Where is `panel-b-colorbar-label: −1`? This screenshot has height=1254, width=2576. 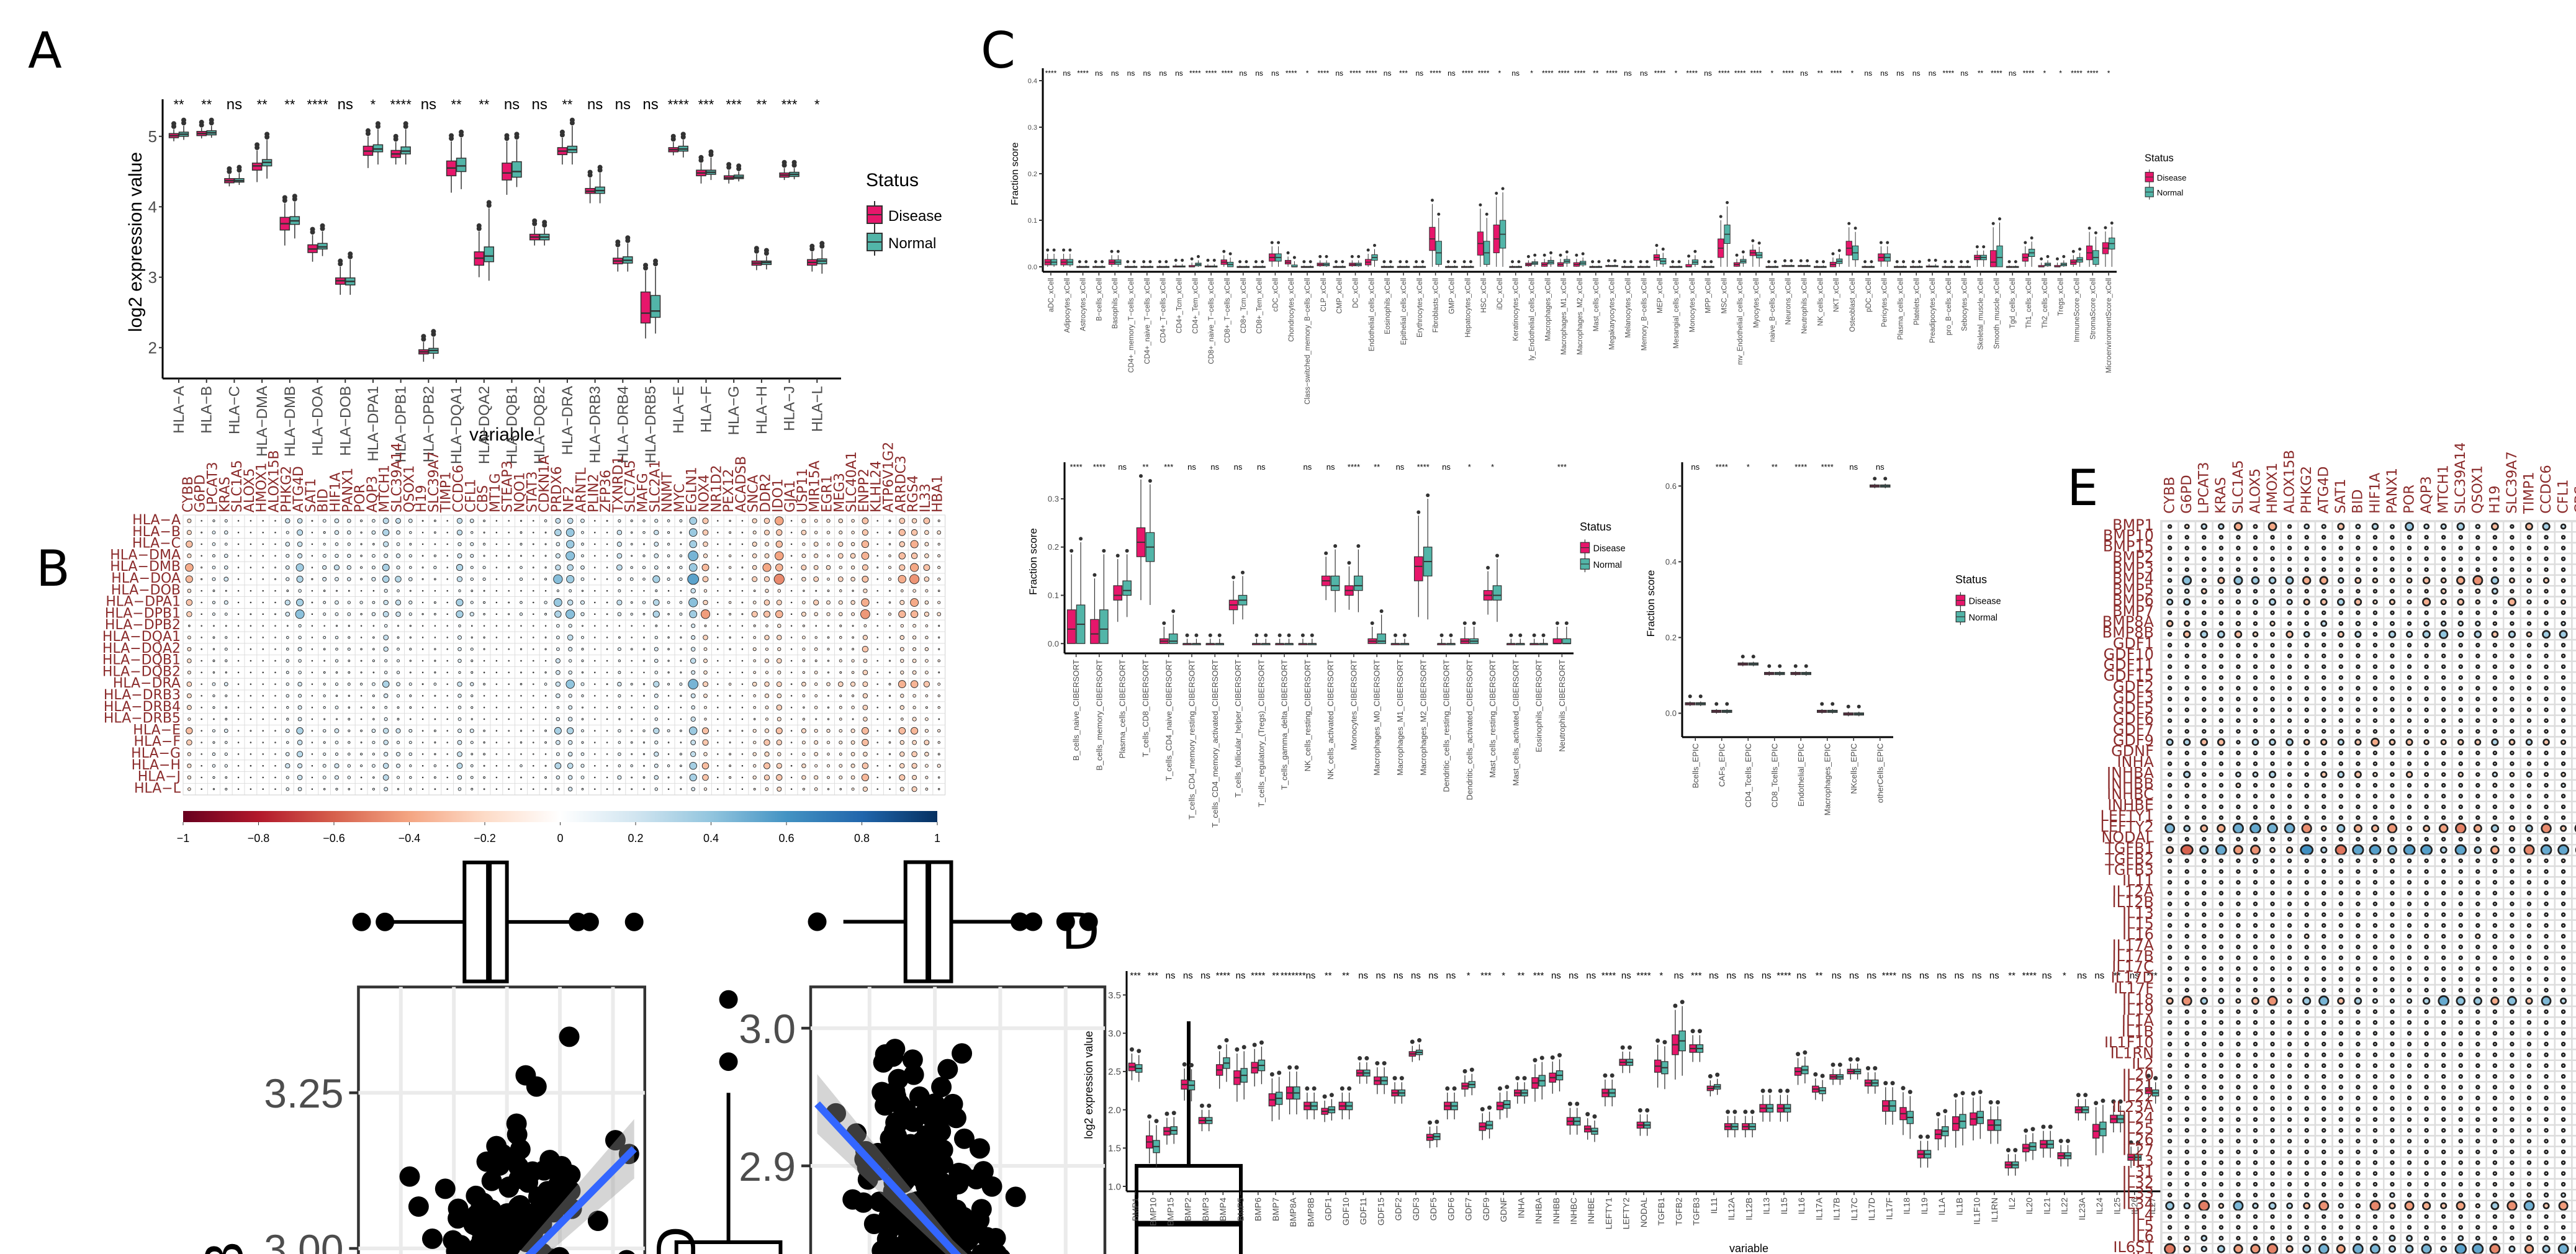
panel-b-colorbar-label: −1 is located at coordinates (183, 838).